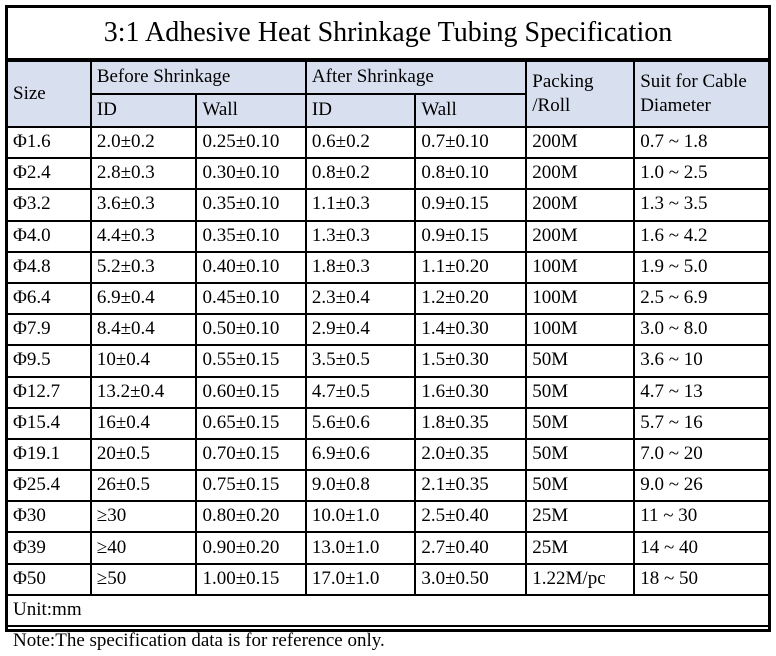 Image resolution: width=776 pixels, height=656 pixels. I want to click on cell-size: Φ19.1, so click(50, 454).